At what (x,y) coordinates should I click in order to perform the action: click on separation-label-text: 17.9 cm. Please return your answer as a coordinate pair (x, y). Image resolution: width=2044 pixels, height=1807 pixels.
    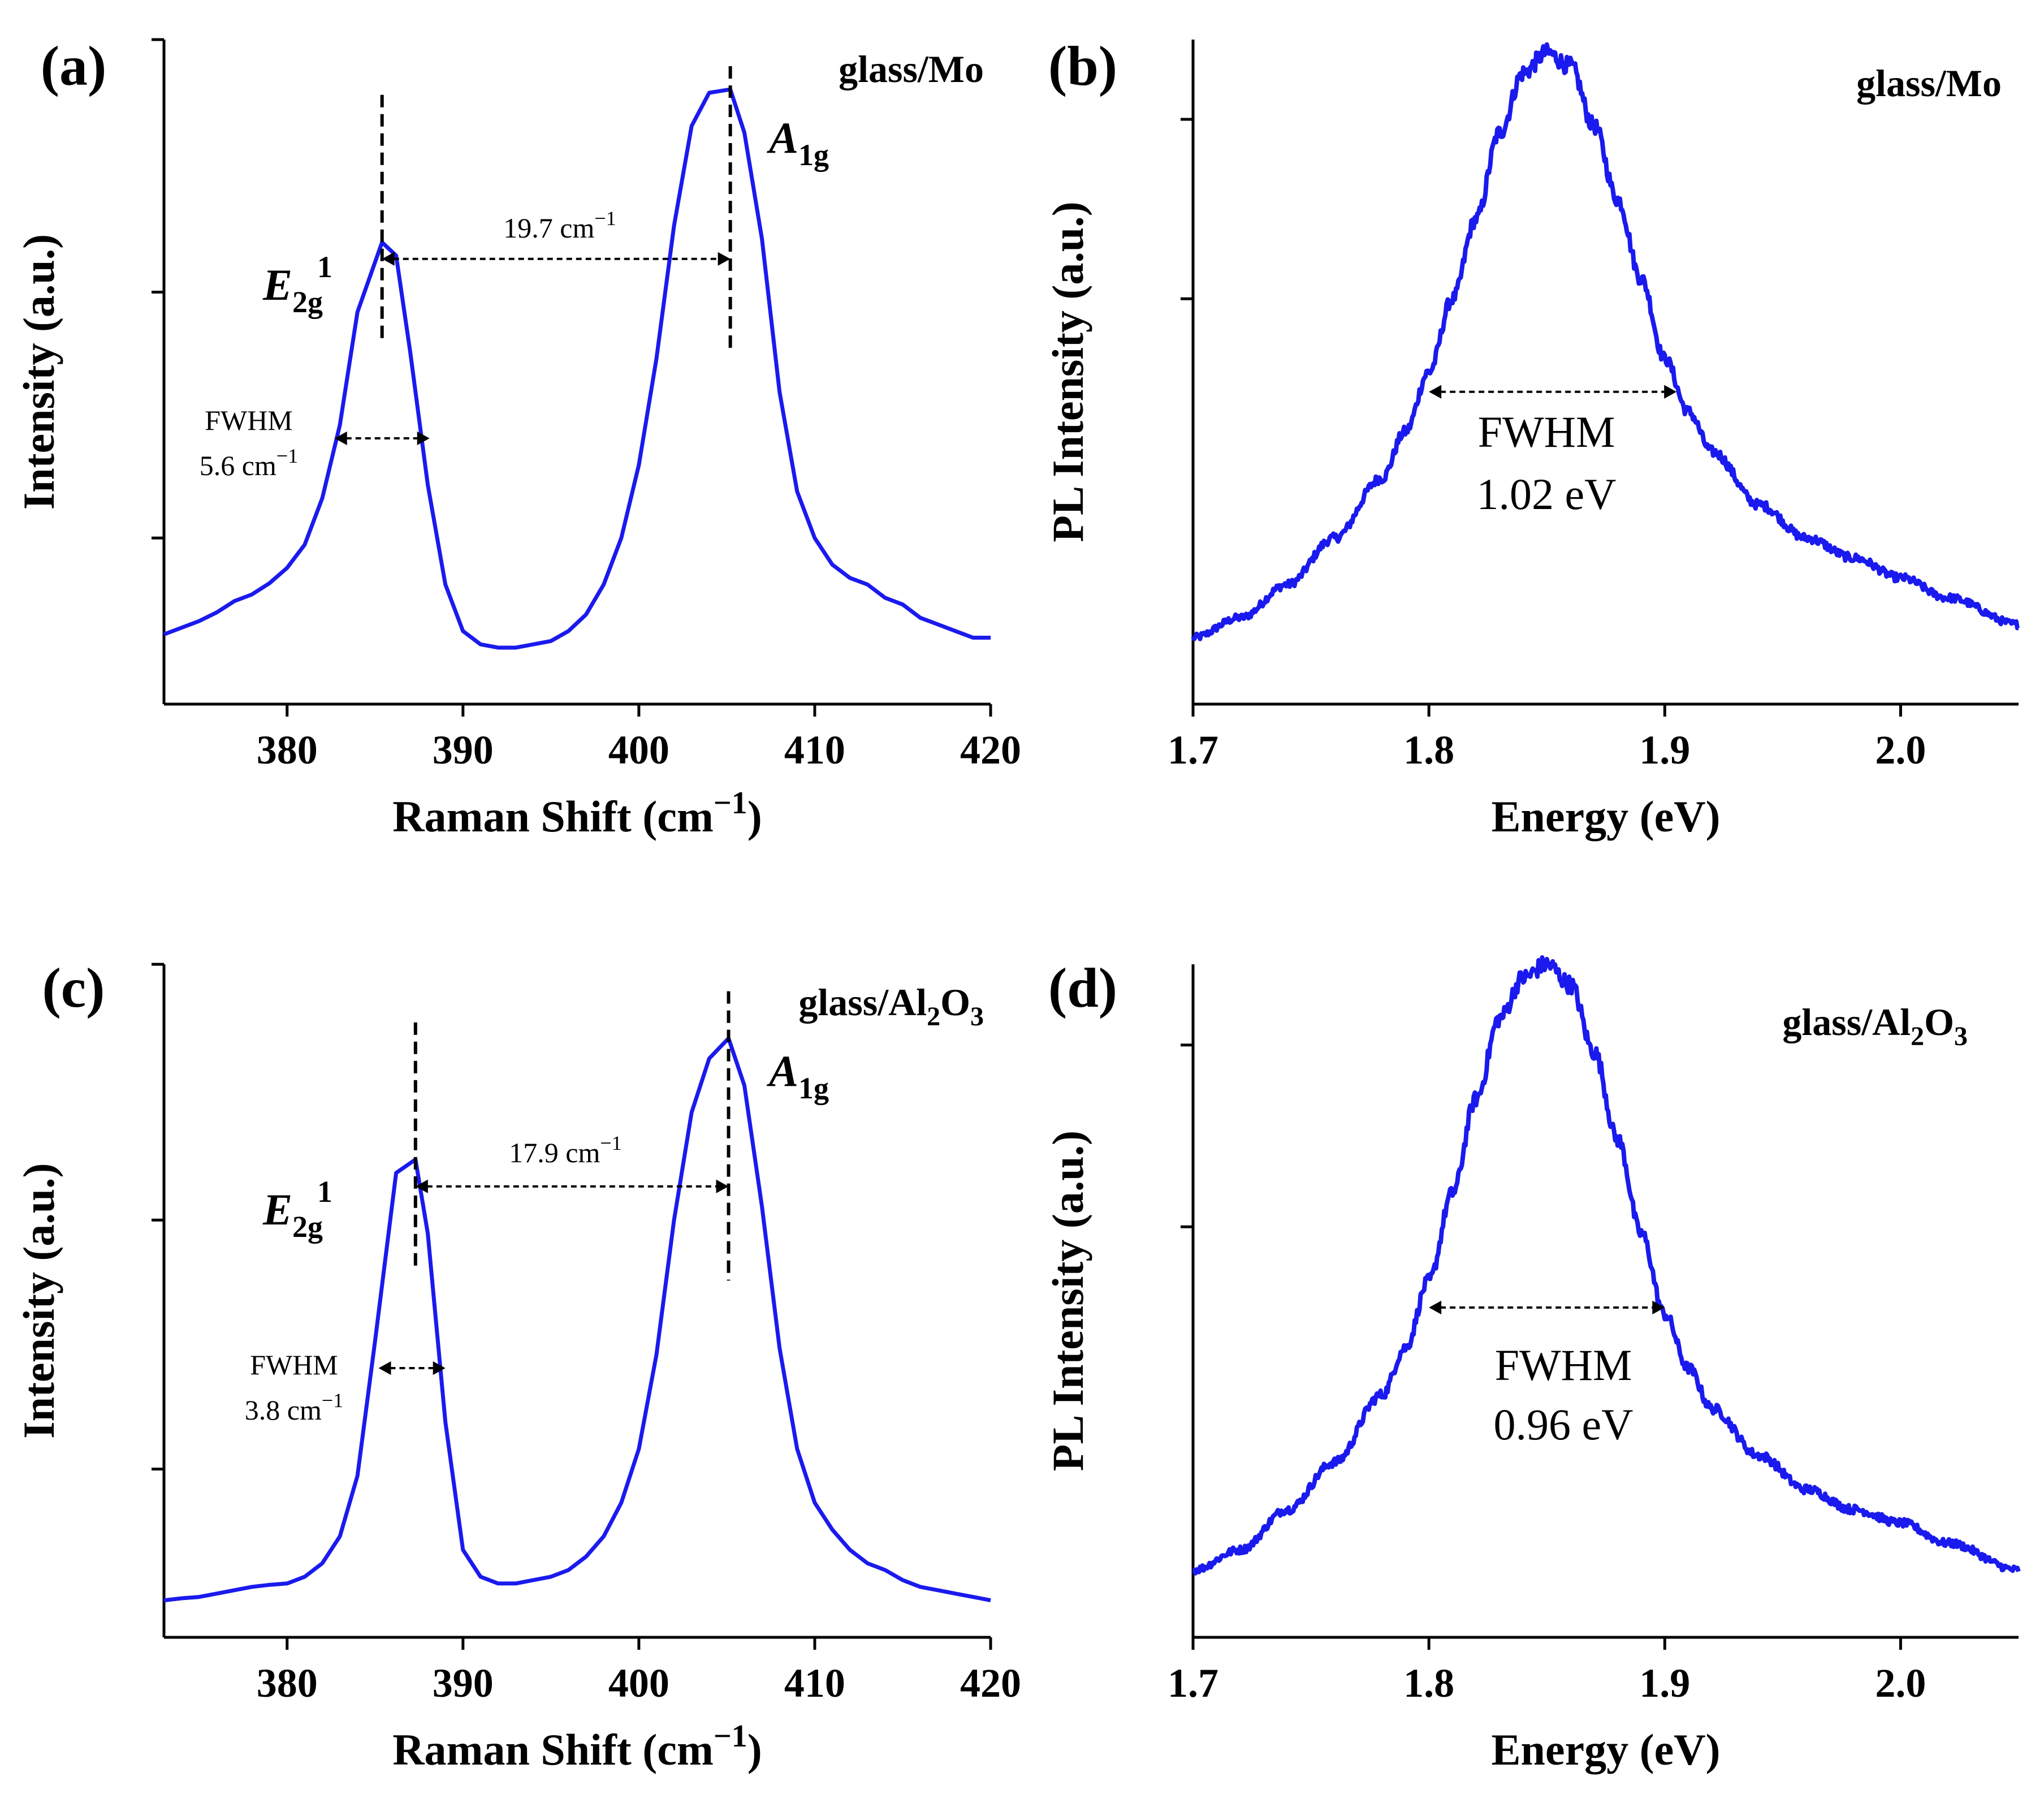
    Looking at the image, I should click on (554, 1152).